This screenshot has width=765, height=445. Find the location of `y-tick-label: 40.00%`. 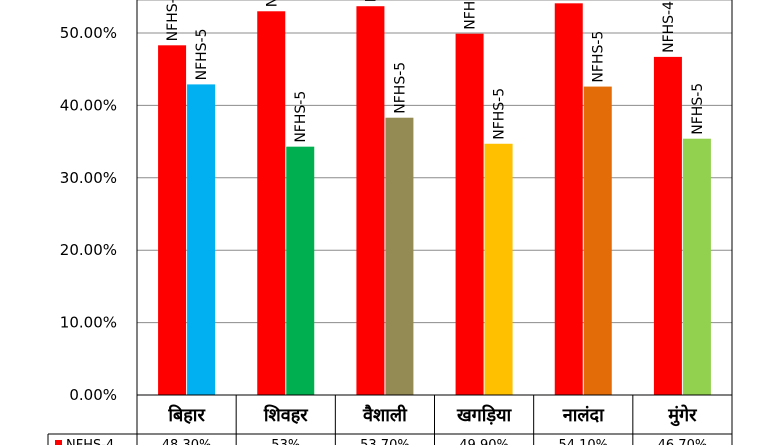

y-tick-label: 40.00% is located at coordinates (88, 105).